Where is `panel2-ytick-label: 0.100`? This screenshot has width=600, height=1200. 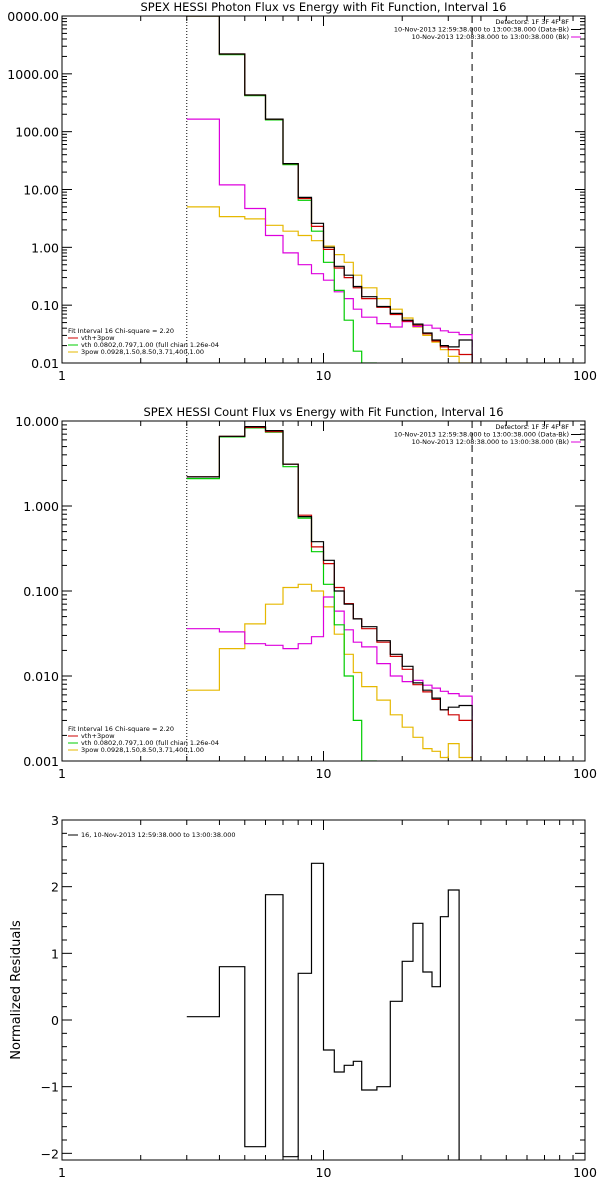 panel2-ytick-label: 0.100 is located at coordinates (41, 591).